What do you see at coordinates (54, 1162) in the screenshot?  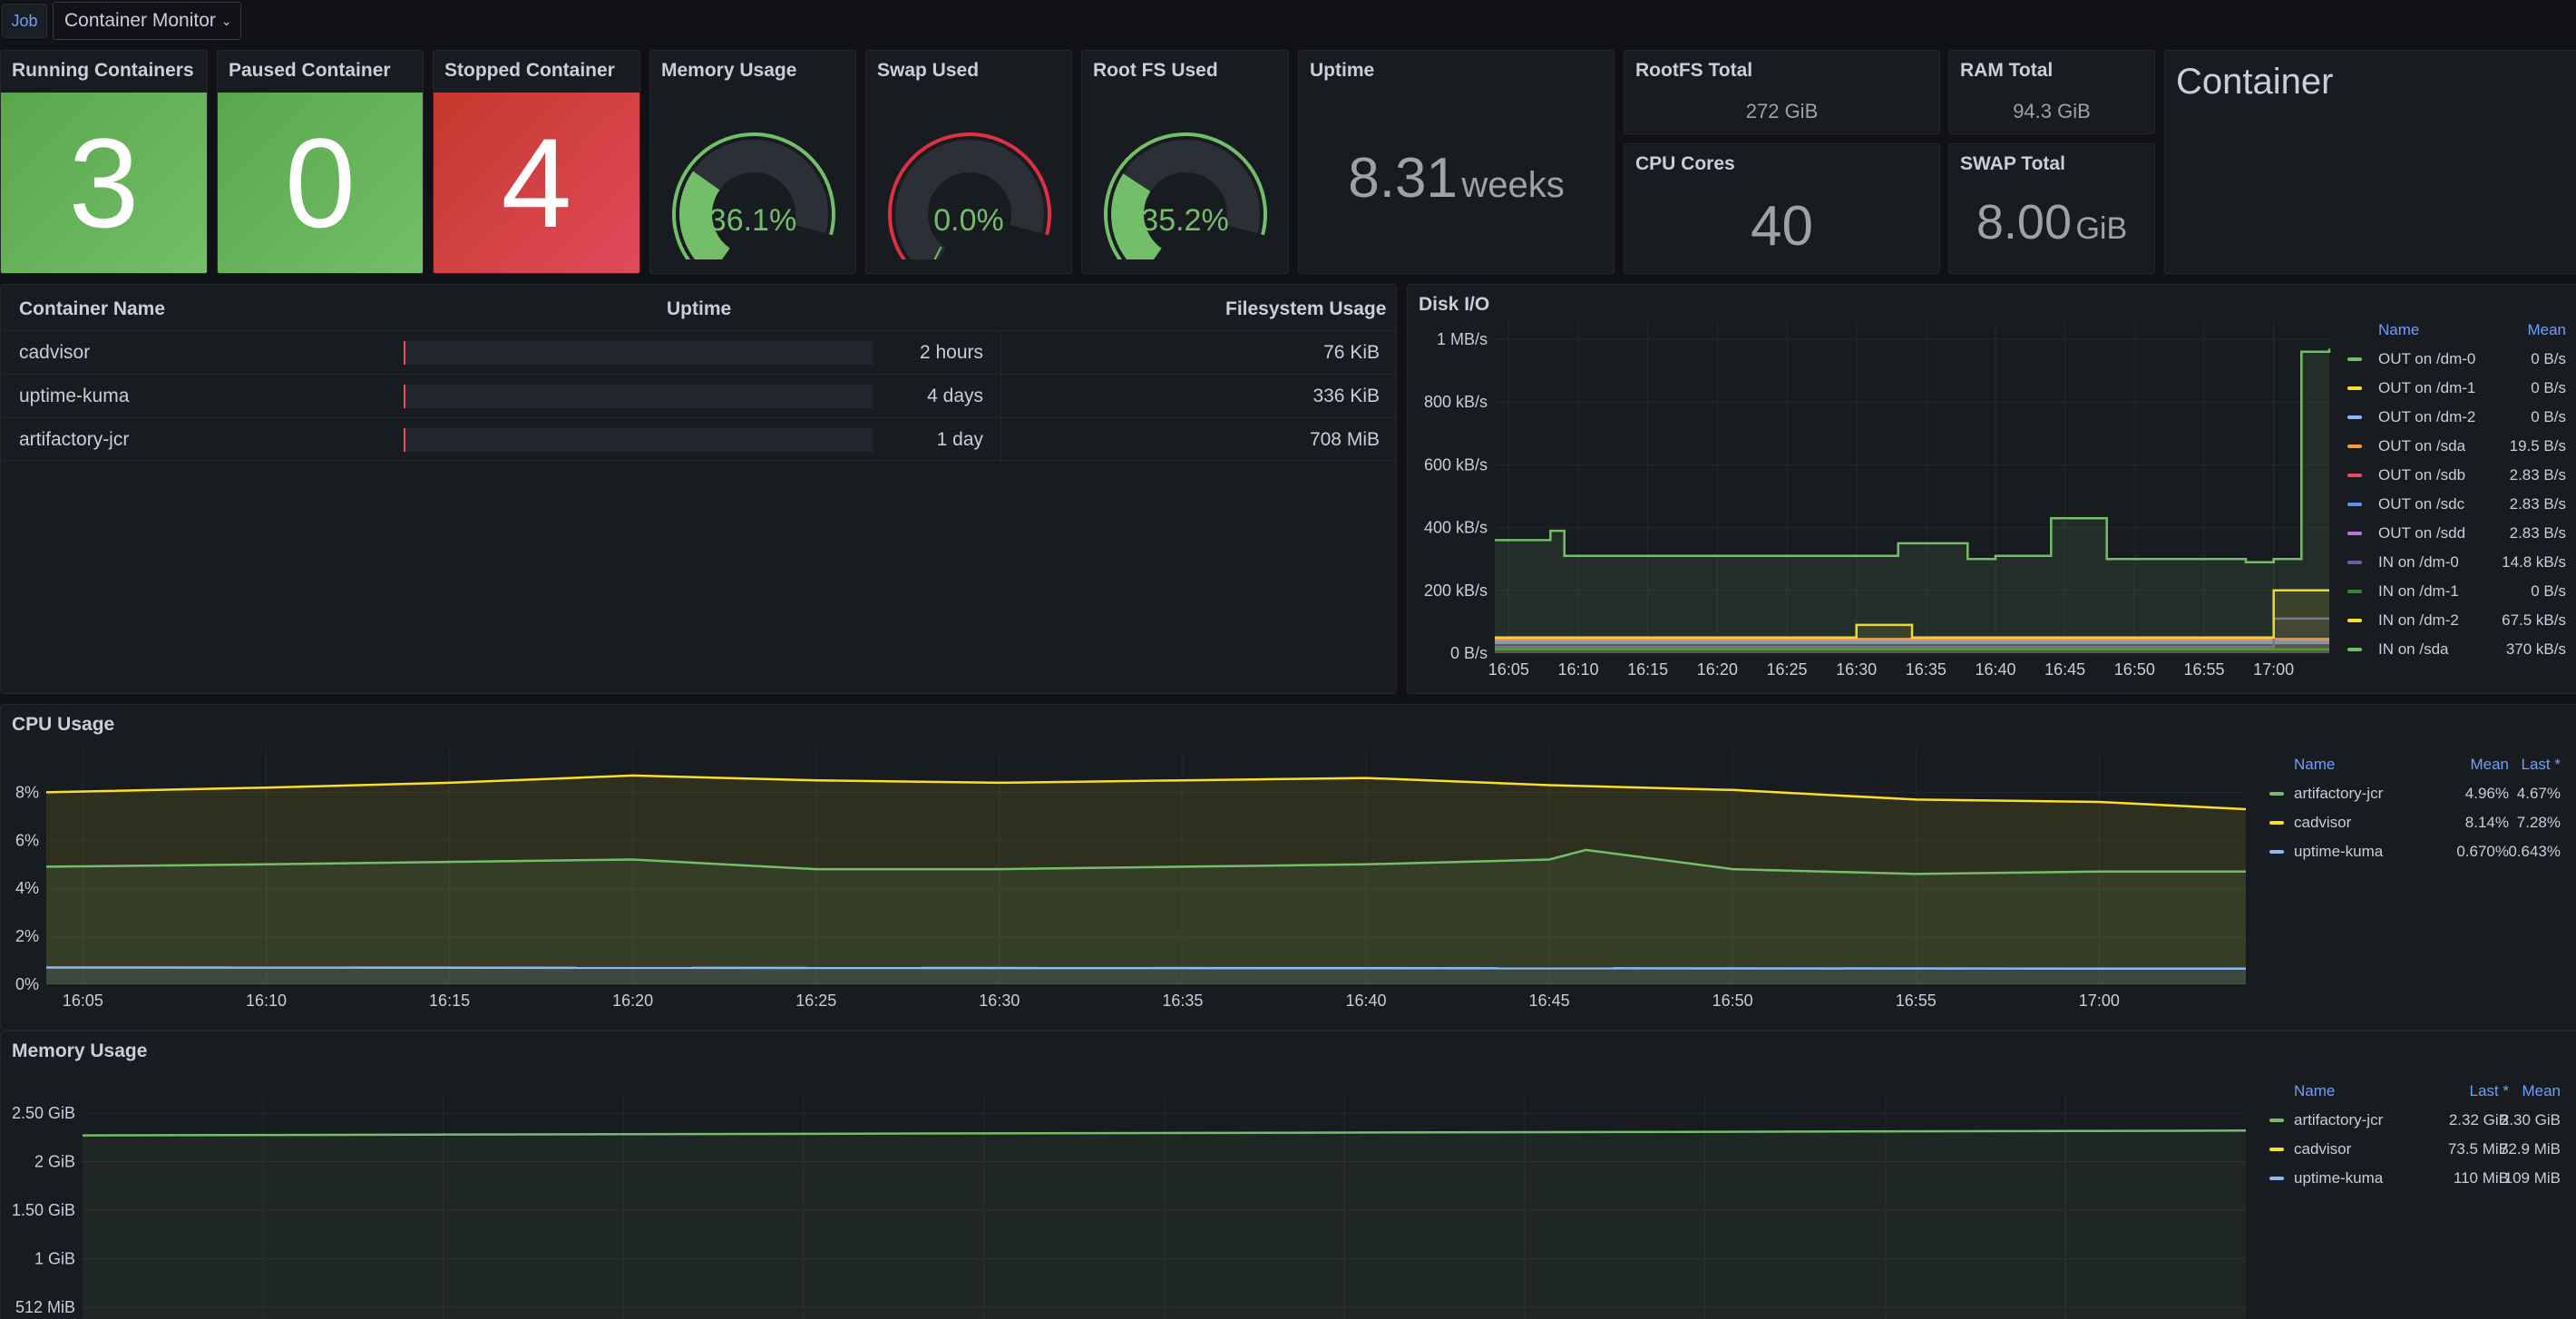 I see `y-tick-label: 2 GiB` at bounding box center [54, 1162].